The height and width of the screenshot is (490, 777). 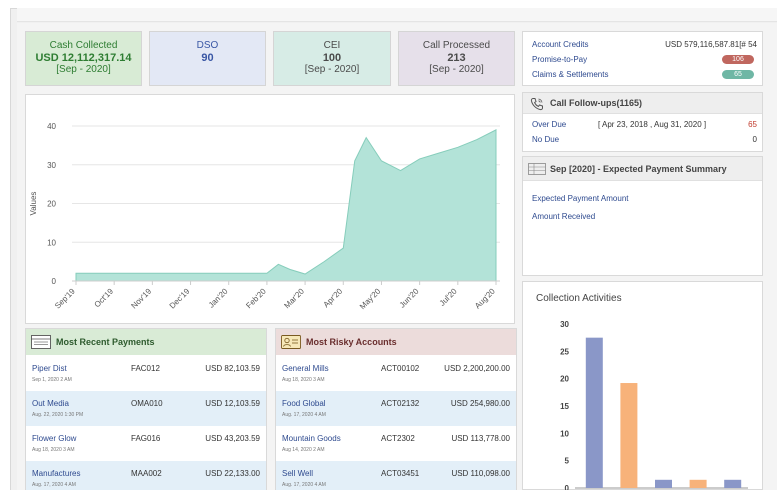 What do you see at coordinates (180, 298) in the screenshot?
I see `x-tick-label: Dec'19` at bounding box center [180, 298].